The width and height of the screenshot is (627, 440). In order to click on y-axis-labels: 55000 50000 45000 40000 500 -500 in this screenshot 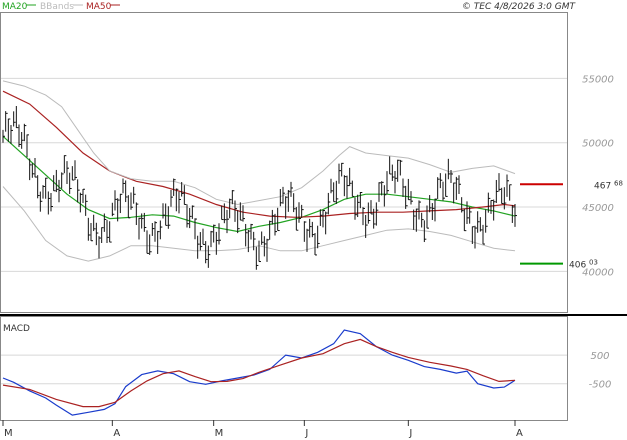, I will do `click(598, 232)`.